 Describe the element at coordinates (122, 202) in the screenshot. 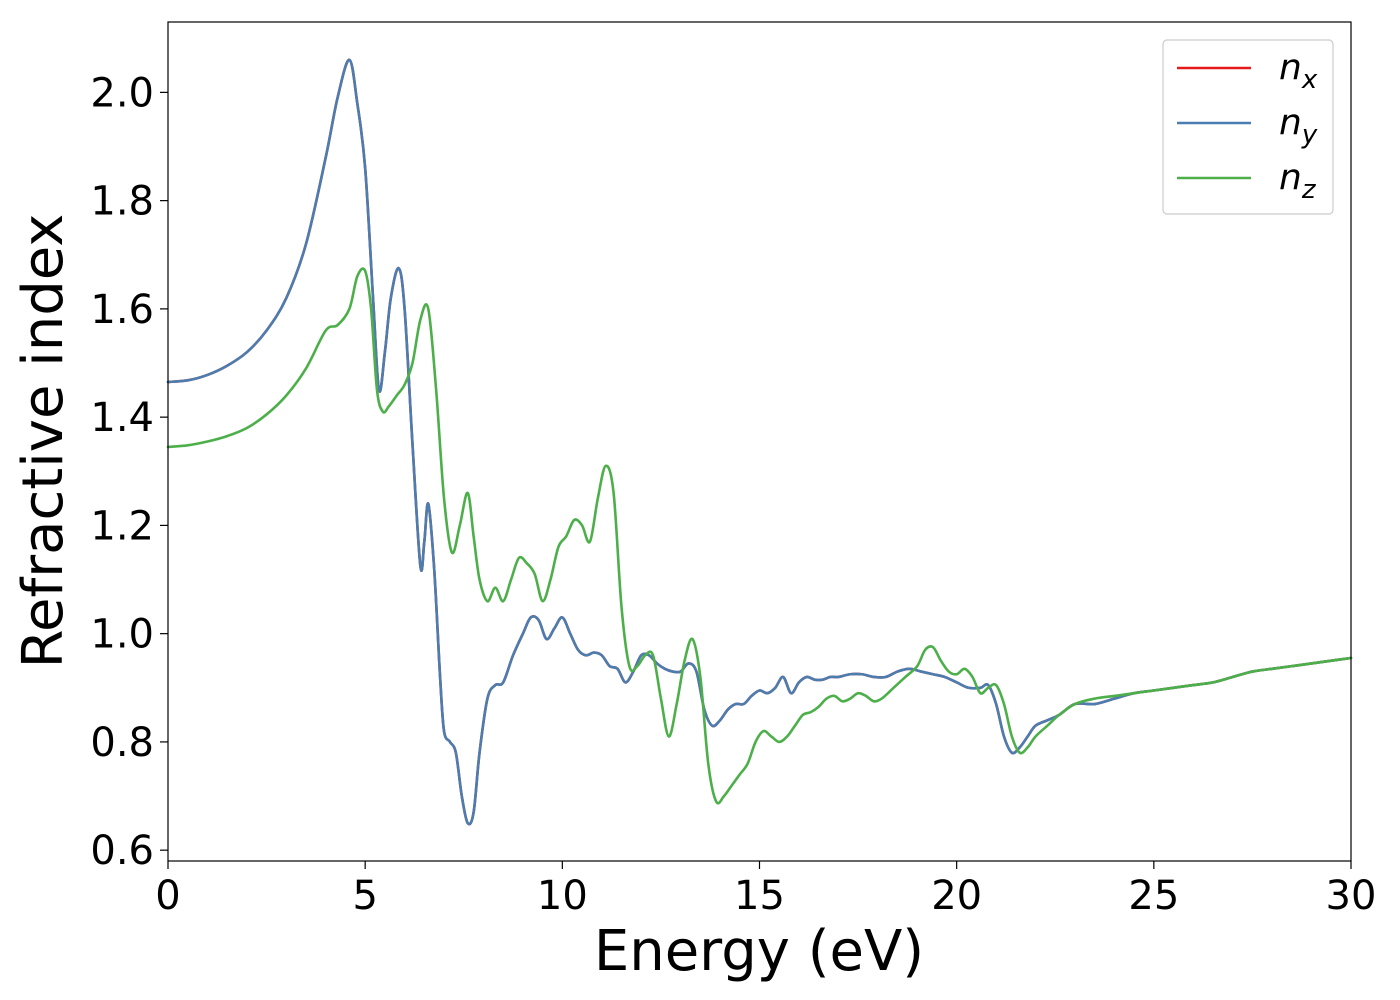

I see `y-tick-label: 1.8` at that location.